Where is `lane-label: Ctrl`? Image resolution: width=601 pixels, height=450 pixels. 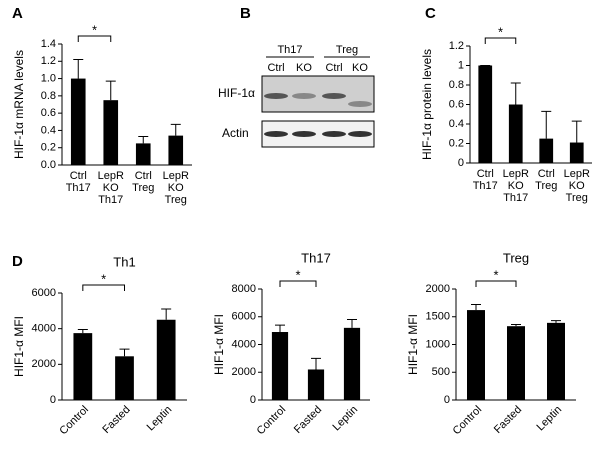 lane-label: Ctrl is located at coordinates (333, 68).